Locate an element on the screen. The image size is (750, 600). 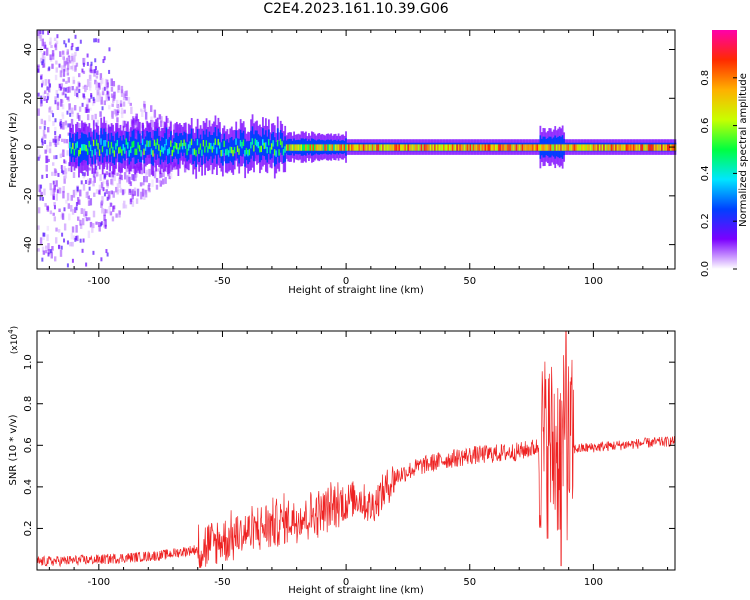
snr-x-tick-label: 50 is located at coordinates (469, 582).